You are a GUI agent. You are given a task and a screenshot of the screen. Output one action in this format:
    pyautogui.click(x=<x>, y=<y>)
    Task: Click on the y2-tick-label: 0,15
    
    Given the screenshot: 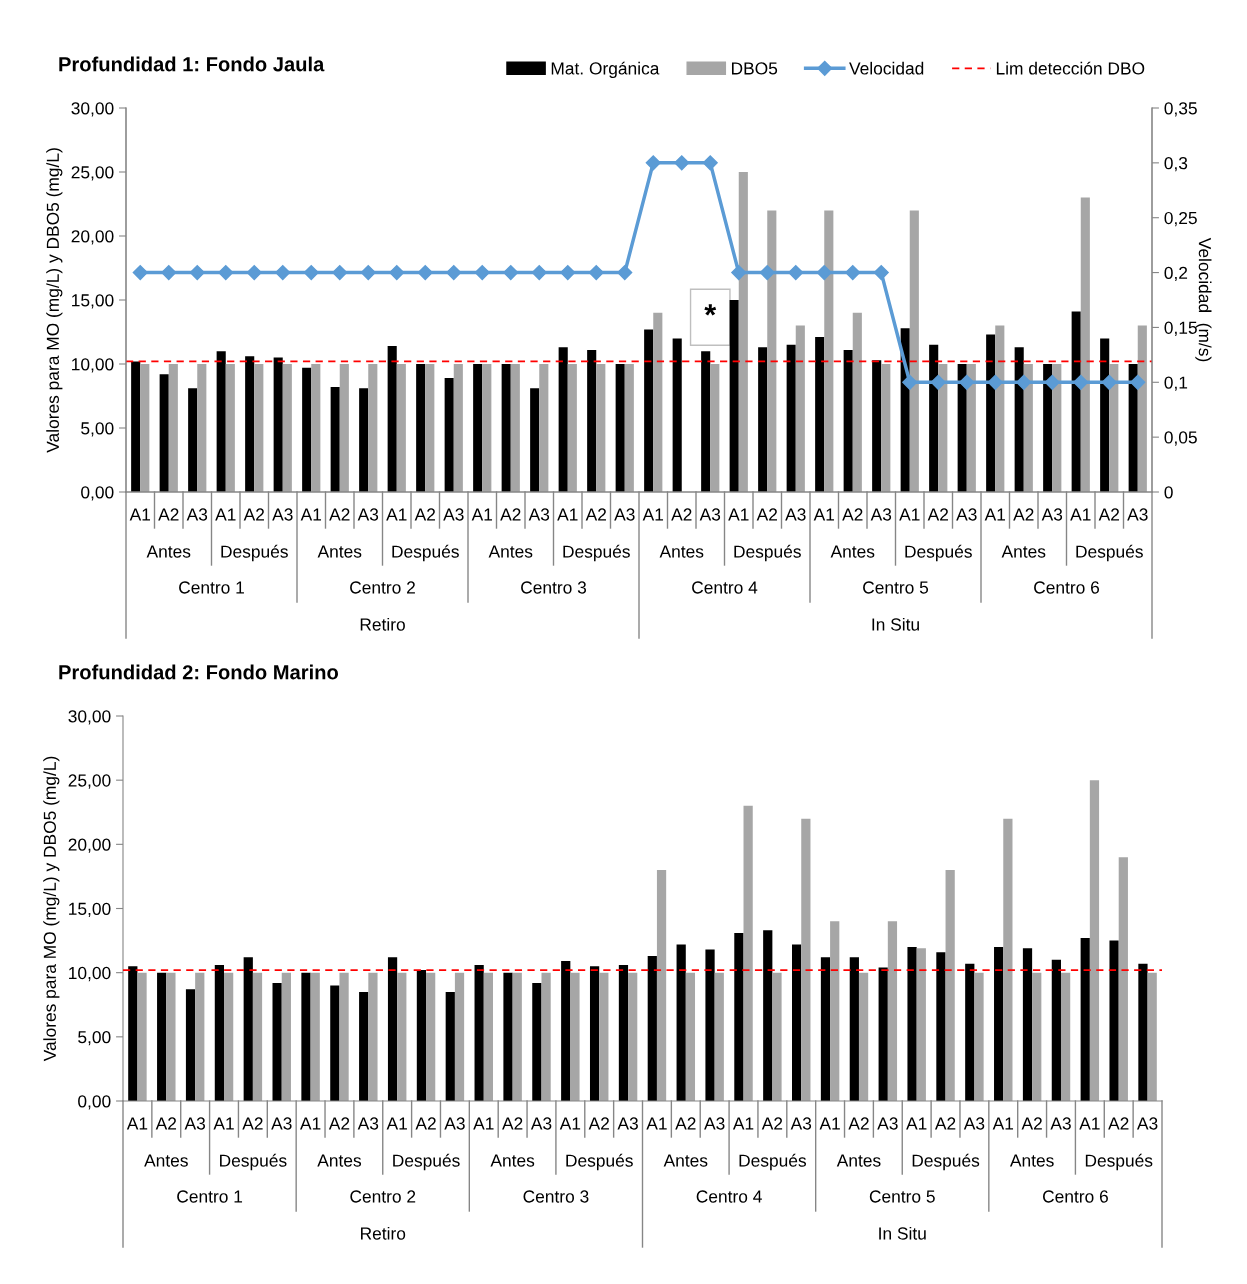 What is the action you would take?
    pyautogui.click(x=1180, y=328)
    